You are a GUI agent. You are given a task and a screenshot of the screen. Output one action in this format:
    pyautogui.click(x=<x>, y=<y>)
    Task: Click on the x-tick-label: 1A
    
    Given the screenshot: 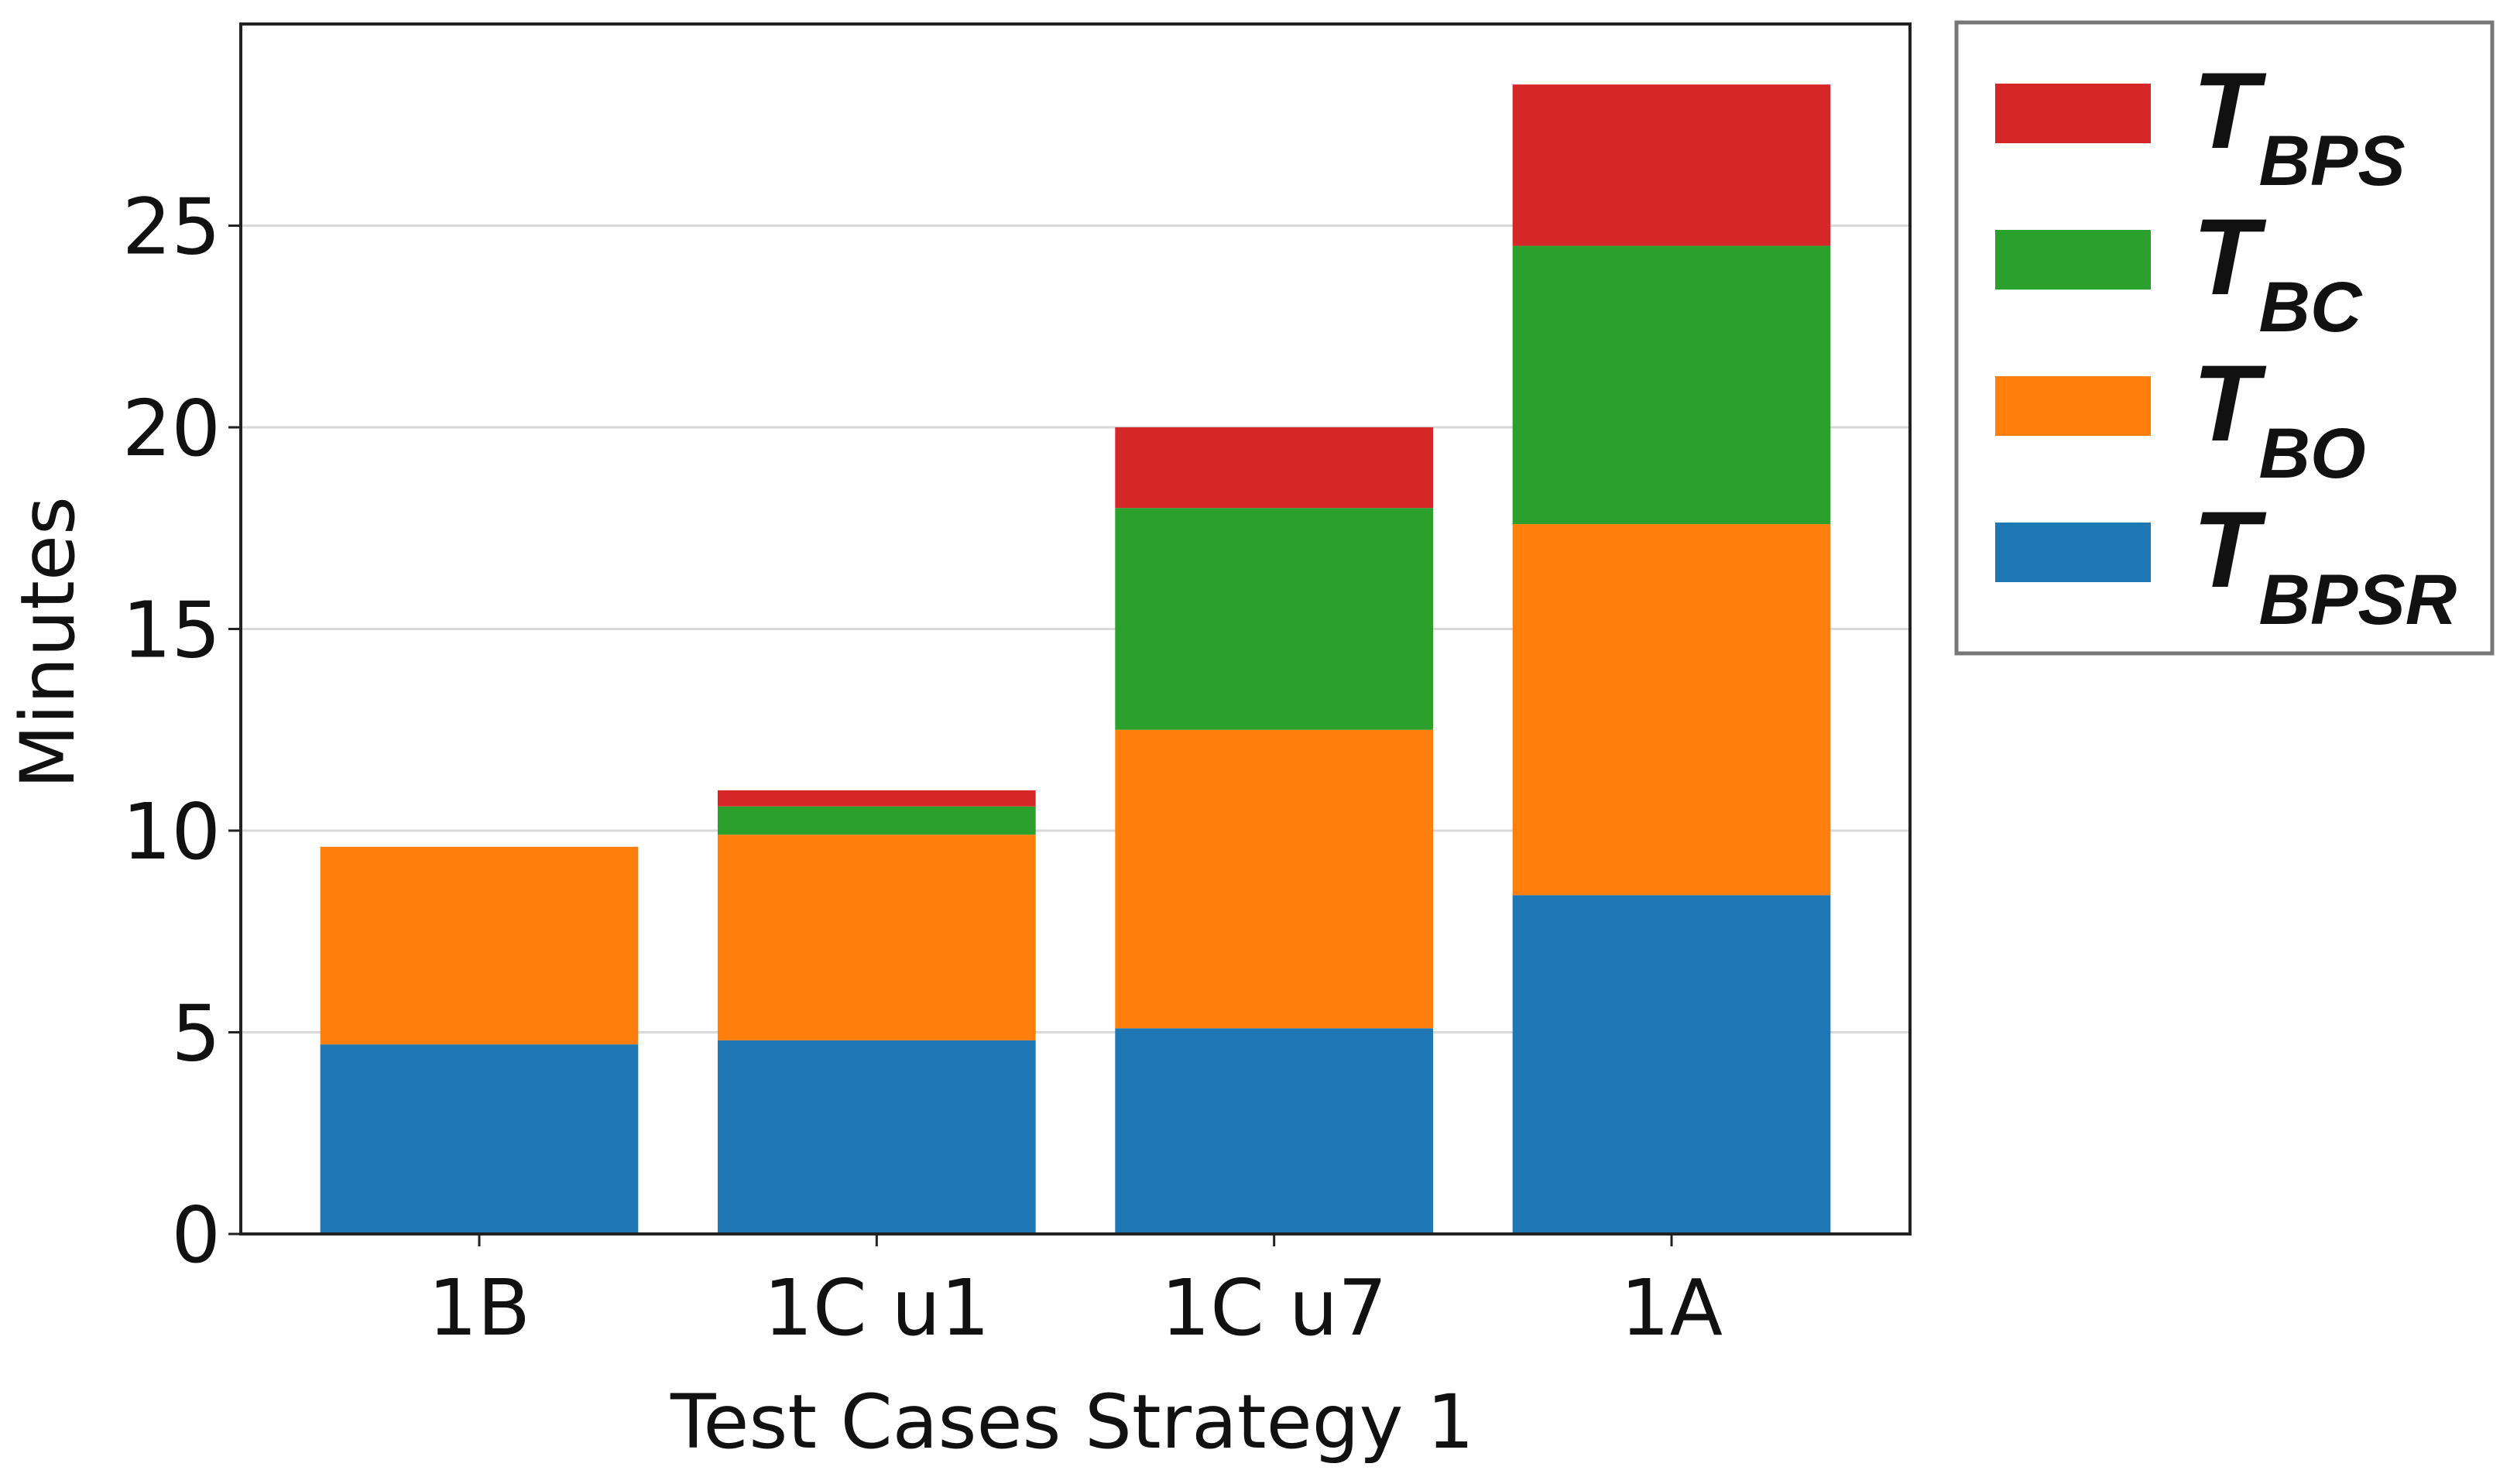 What is the action you would take?
    pyautogui.click(x=1672, y=1308)
    